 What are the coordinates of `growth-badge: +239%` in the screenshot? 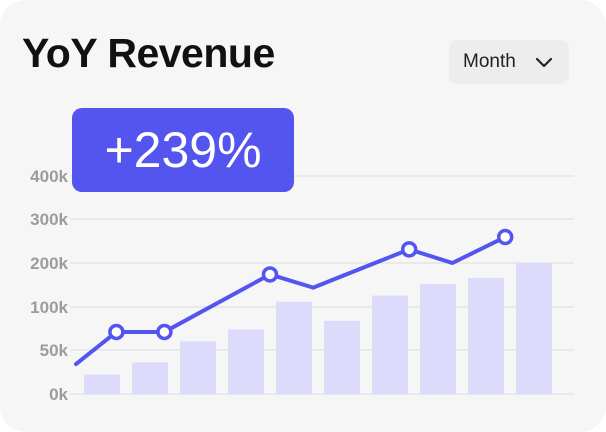 It's located at (183, 150).